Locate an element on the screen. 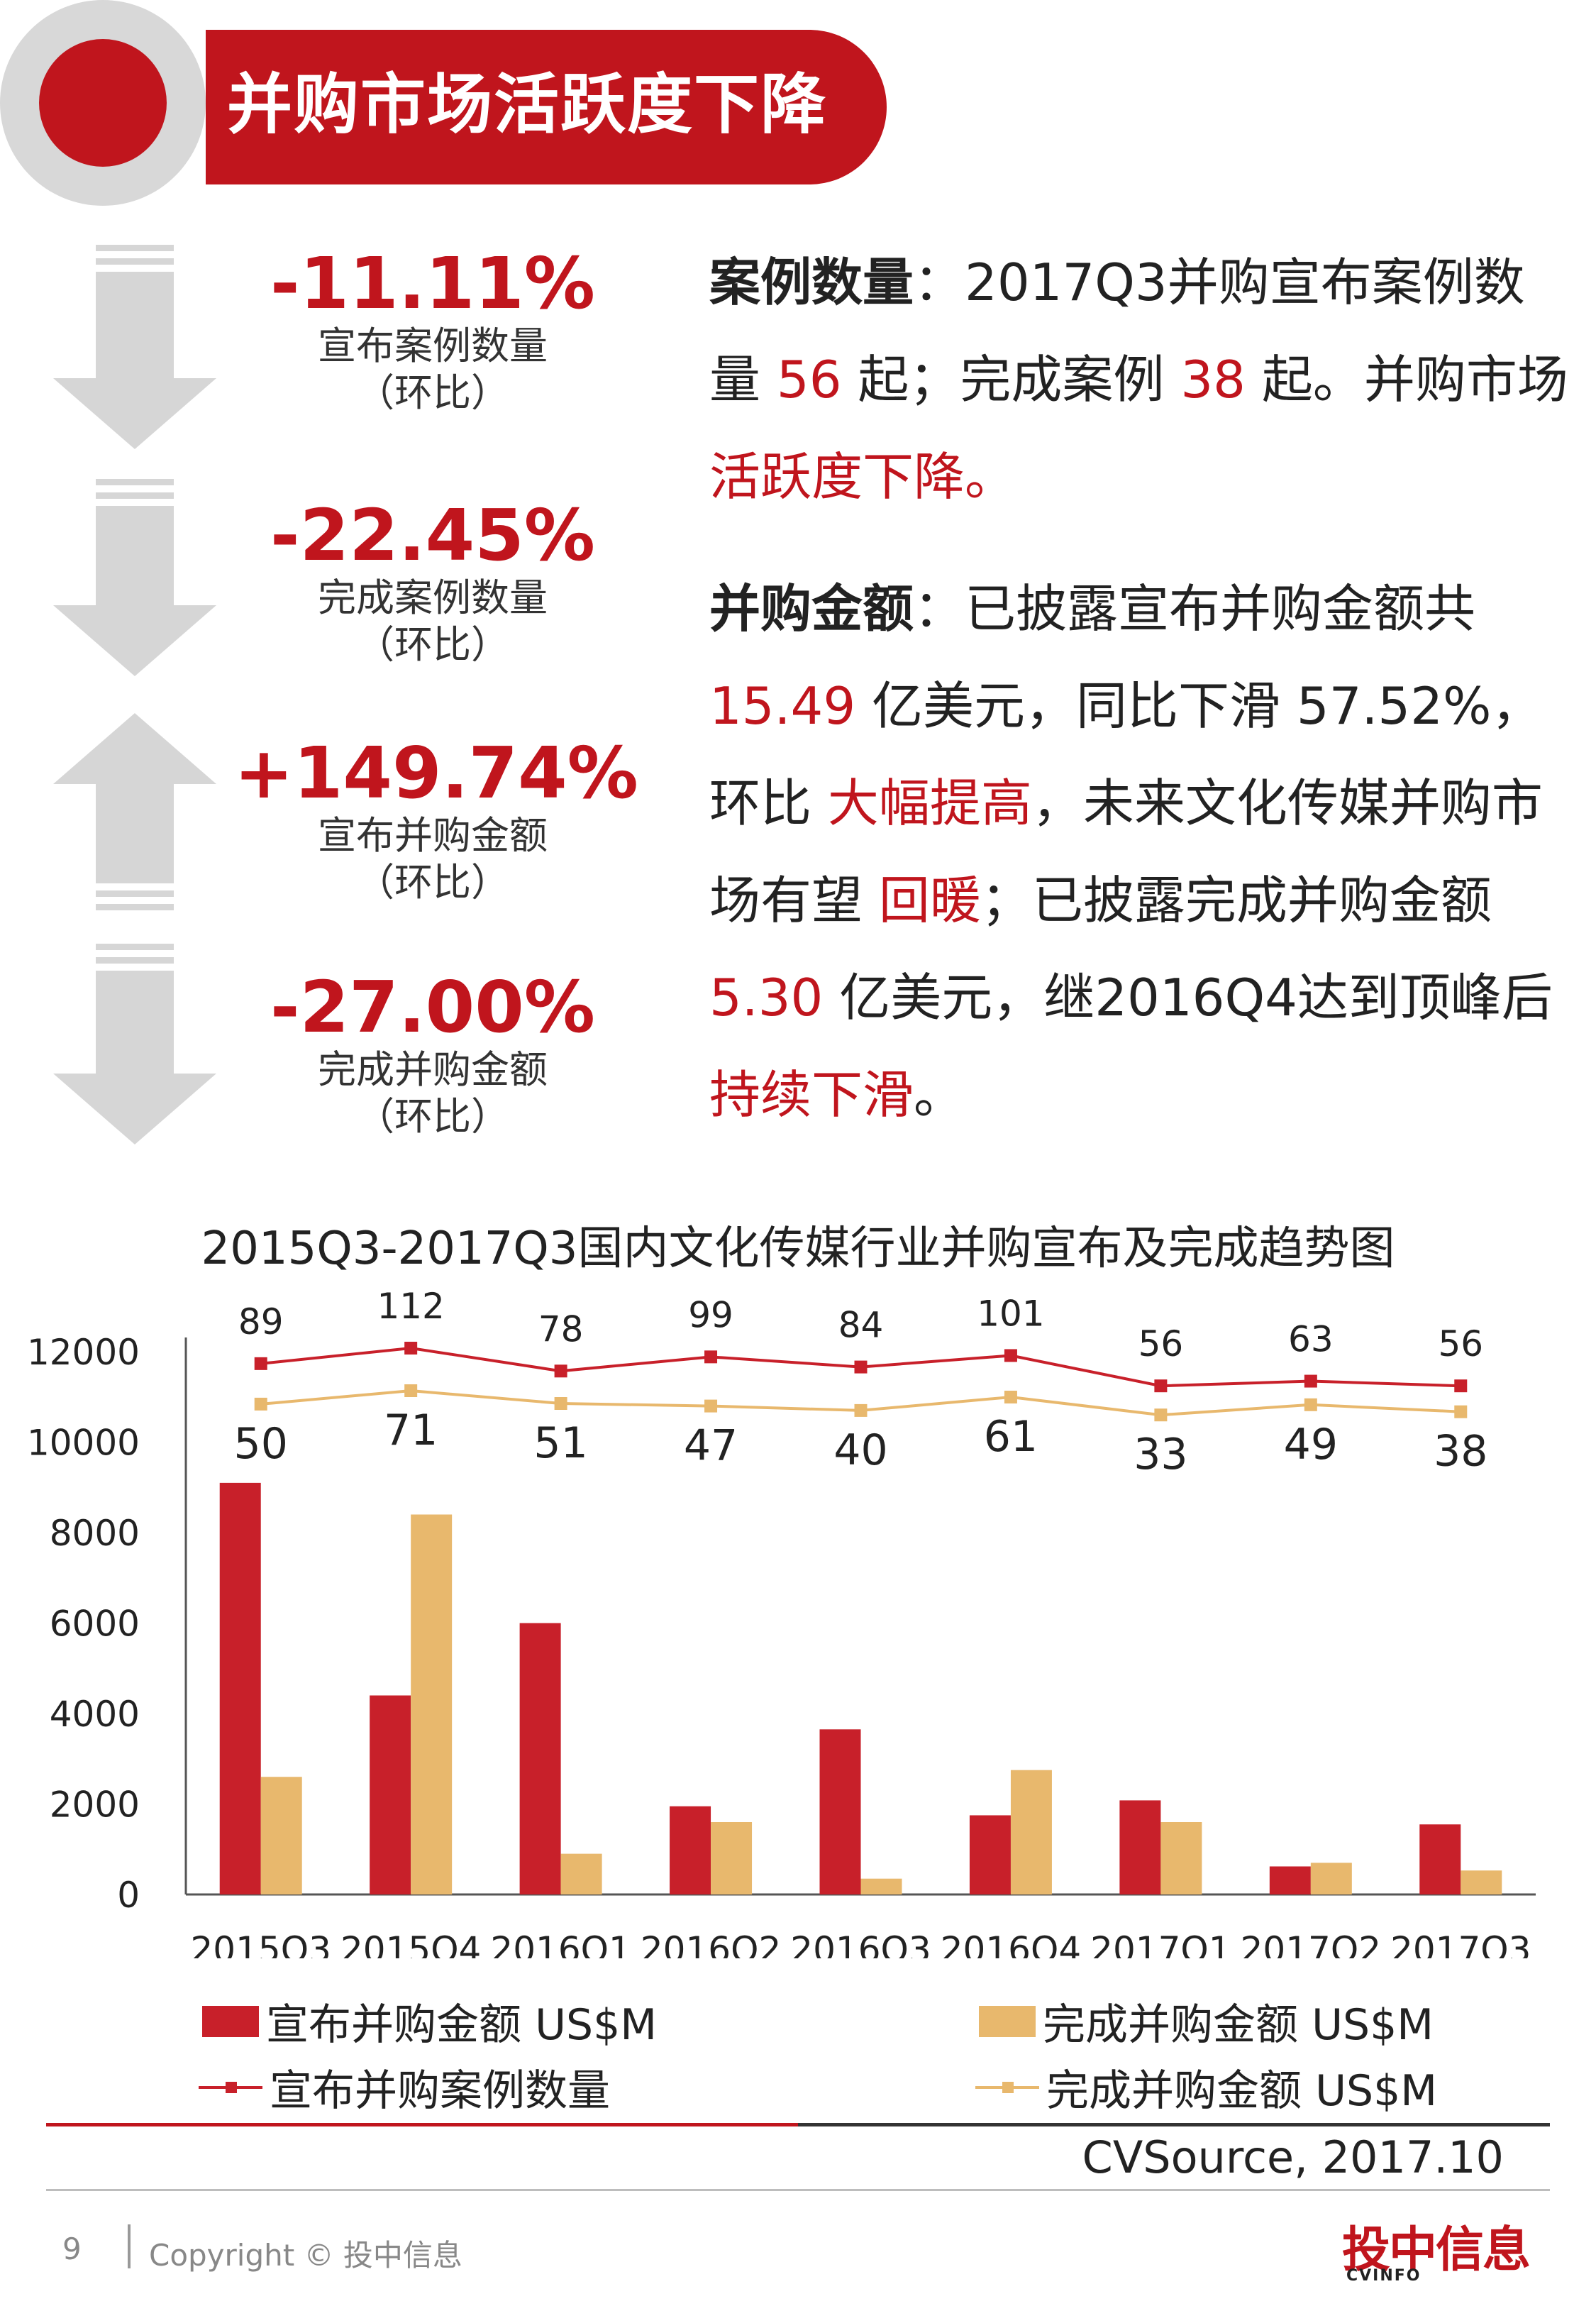 The width and height of the screenshot is (1596, 2306). y-tick-label: 8000 is located at coordinates (95, 1533).